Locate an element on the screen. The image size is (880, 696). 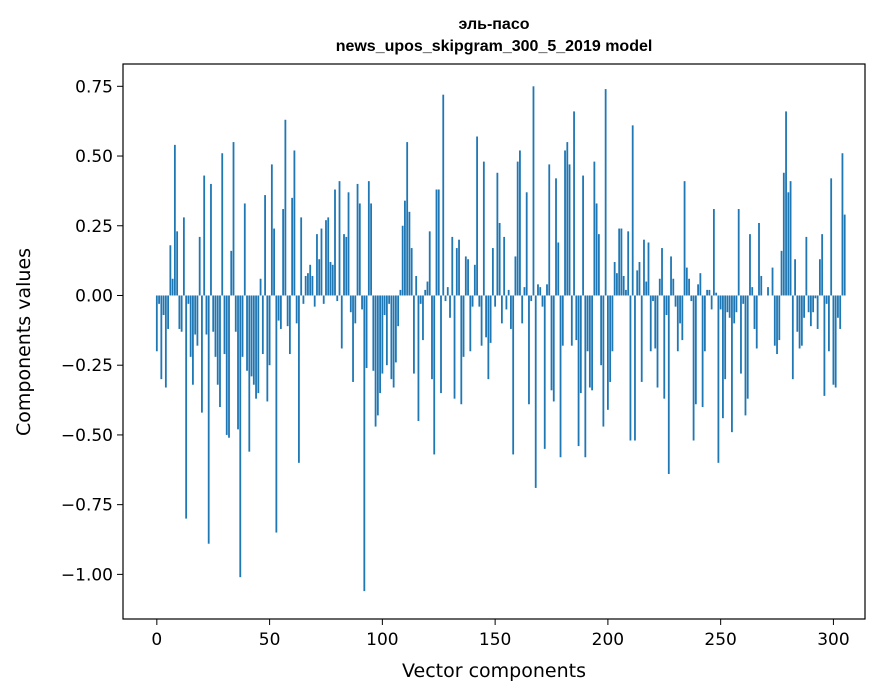
x-tick-label-150: 150 is located at coordinates (495, 640).